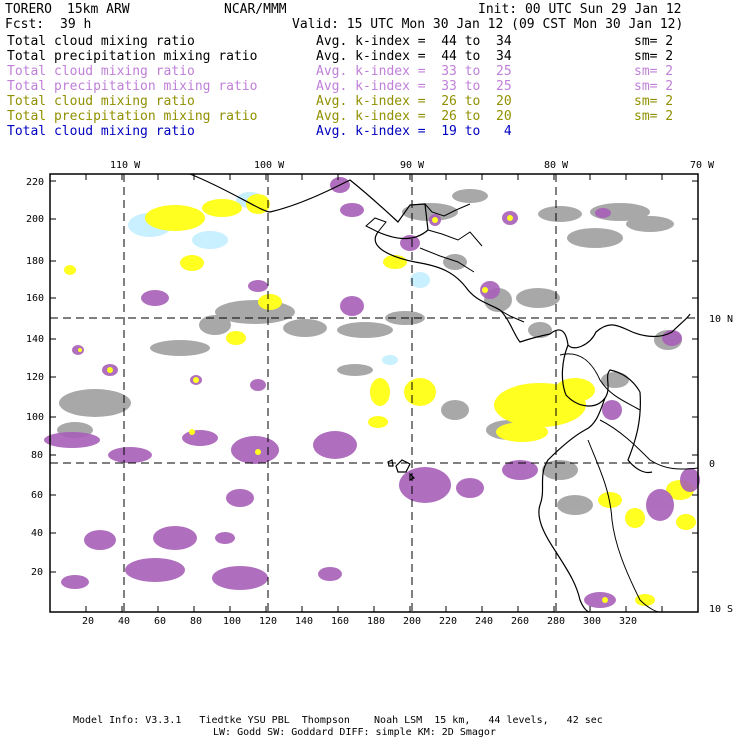 Image resolution: width=740 pixels, height=740 pixels. What do you see at coordinates (269, 165) in the screenshot?
I see `lon-label: 100 W` at bounding box center [269, 165].